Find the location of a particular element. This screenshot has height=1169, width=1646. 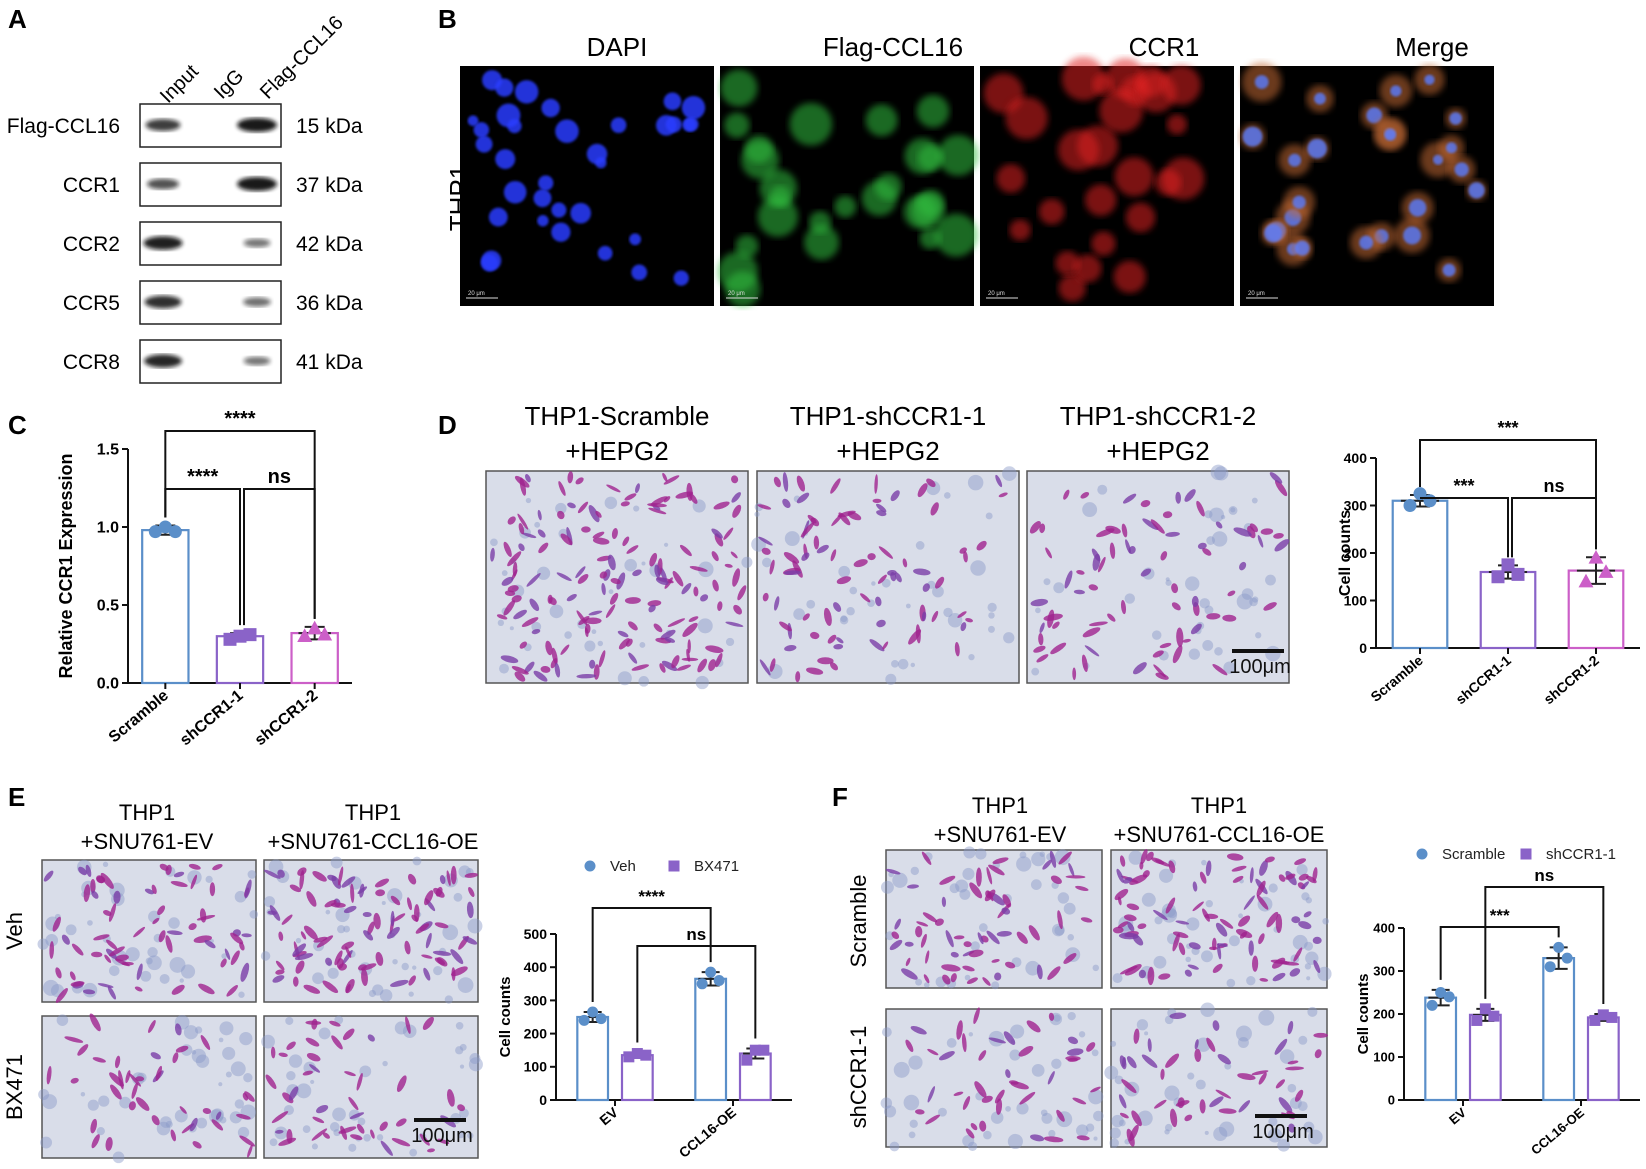

image-title: THP1-Scramble is located at coordinates (617, 416).